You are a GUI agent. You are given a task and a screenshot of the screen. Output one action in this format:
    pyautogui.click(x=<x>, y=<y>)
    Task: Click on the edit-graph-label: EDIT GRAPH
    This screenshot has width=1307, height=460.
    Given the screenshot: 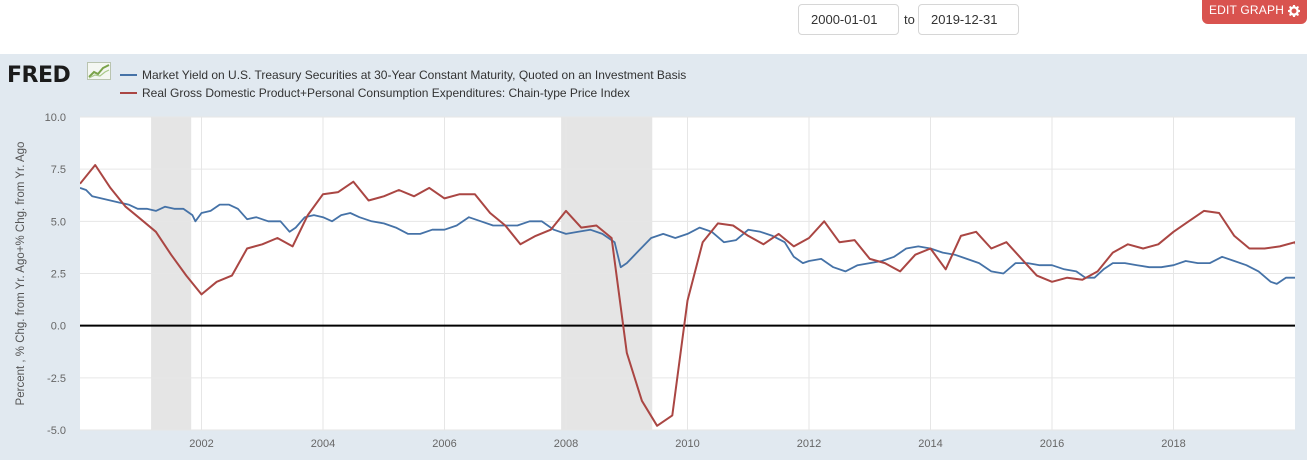 What is the action you would take?
    pyautogui.click(x=1246, y=10)
    